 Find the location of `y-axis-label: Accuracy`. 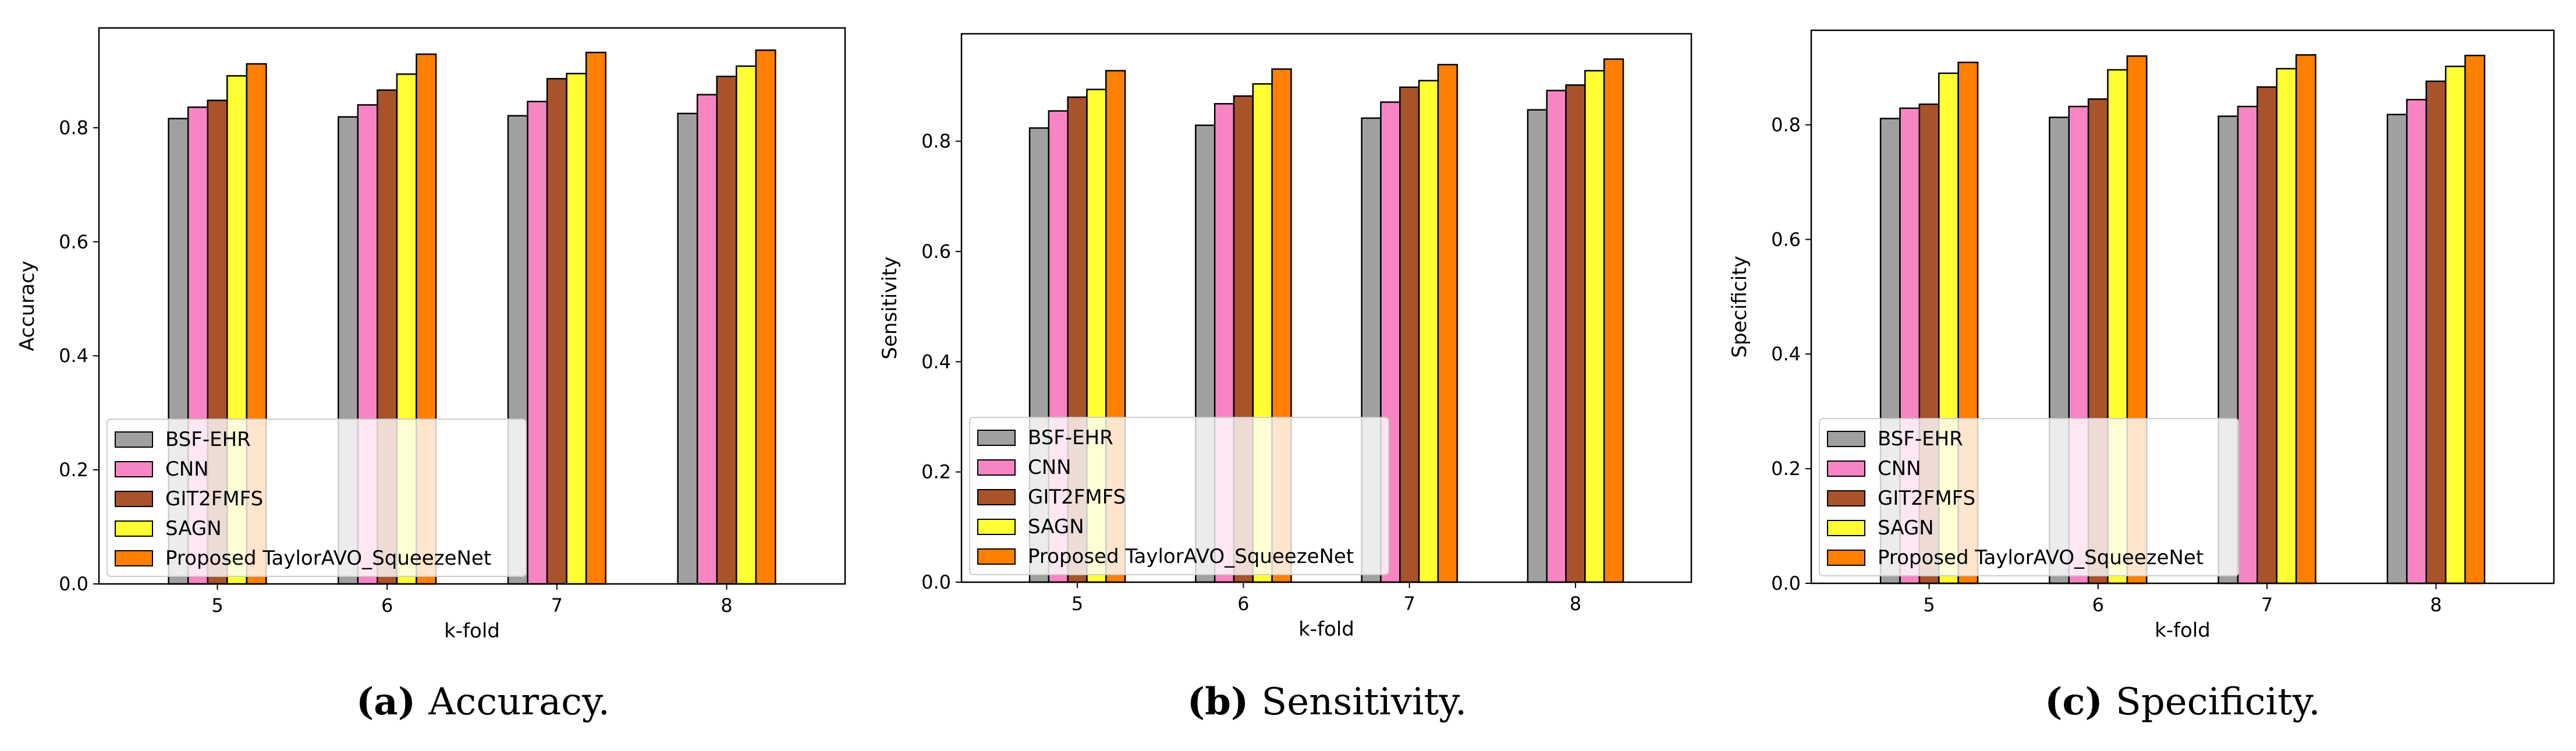

y-axis-label: Accuracy is located at coordinates (28, 306).